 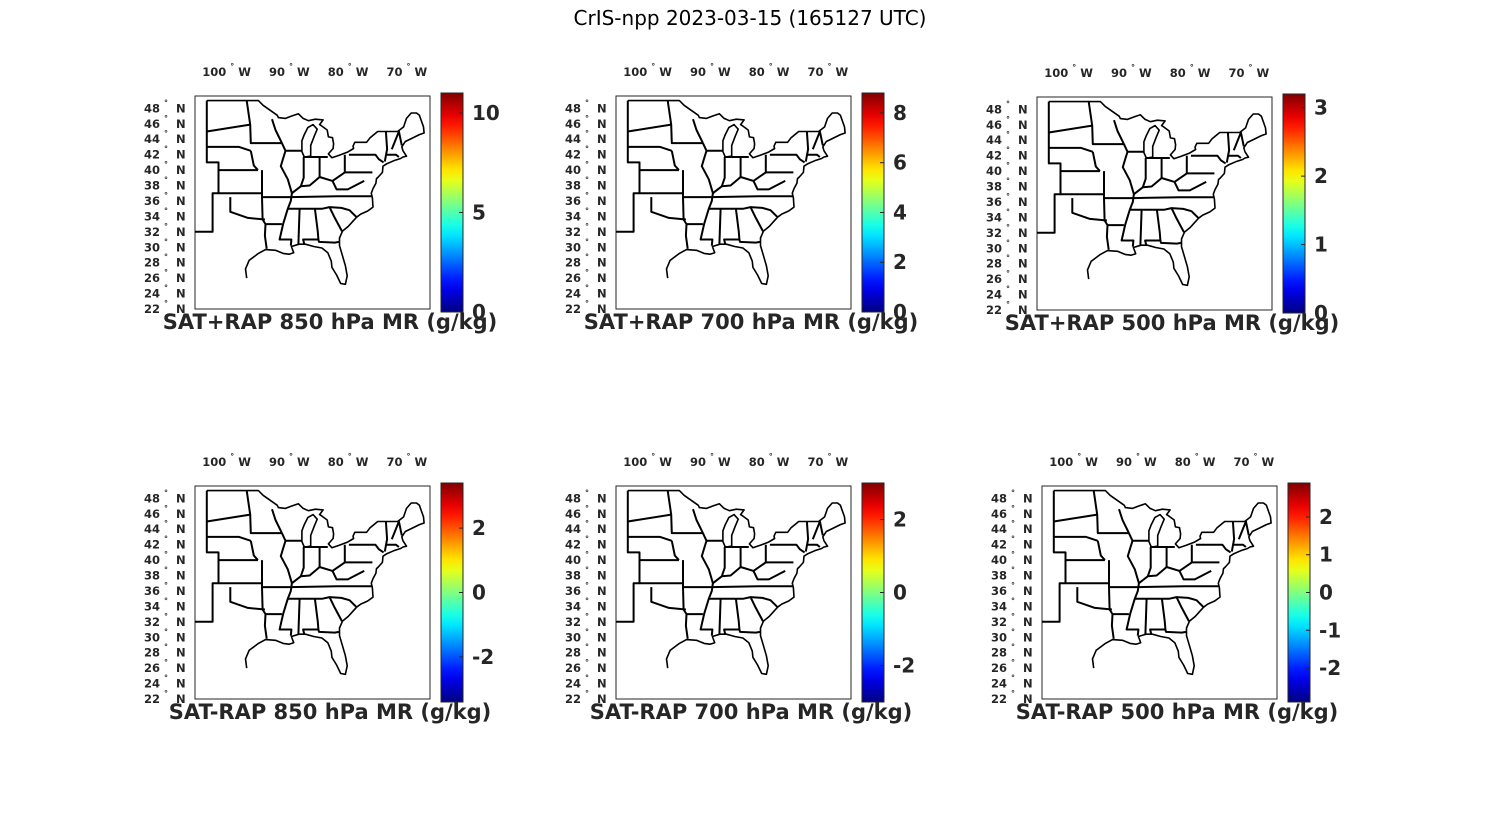 What do you see at coordinates (994, 187) in the screenshot?
I see `lat-tick-label: 38` at bounding box center [994, 187].